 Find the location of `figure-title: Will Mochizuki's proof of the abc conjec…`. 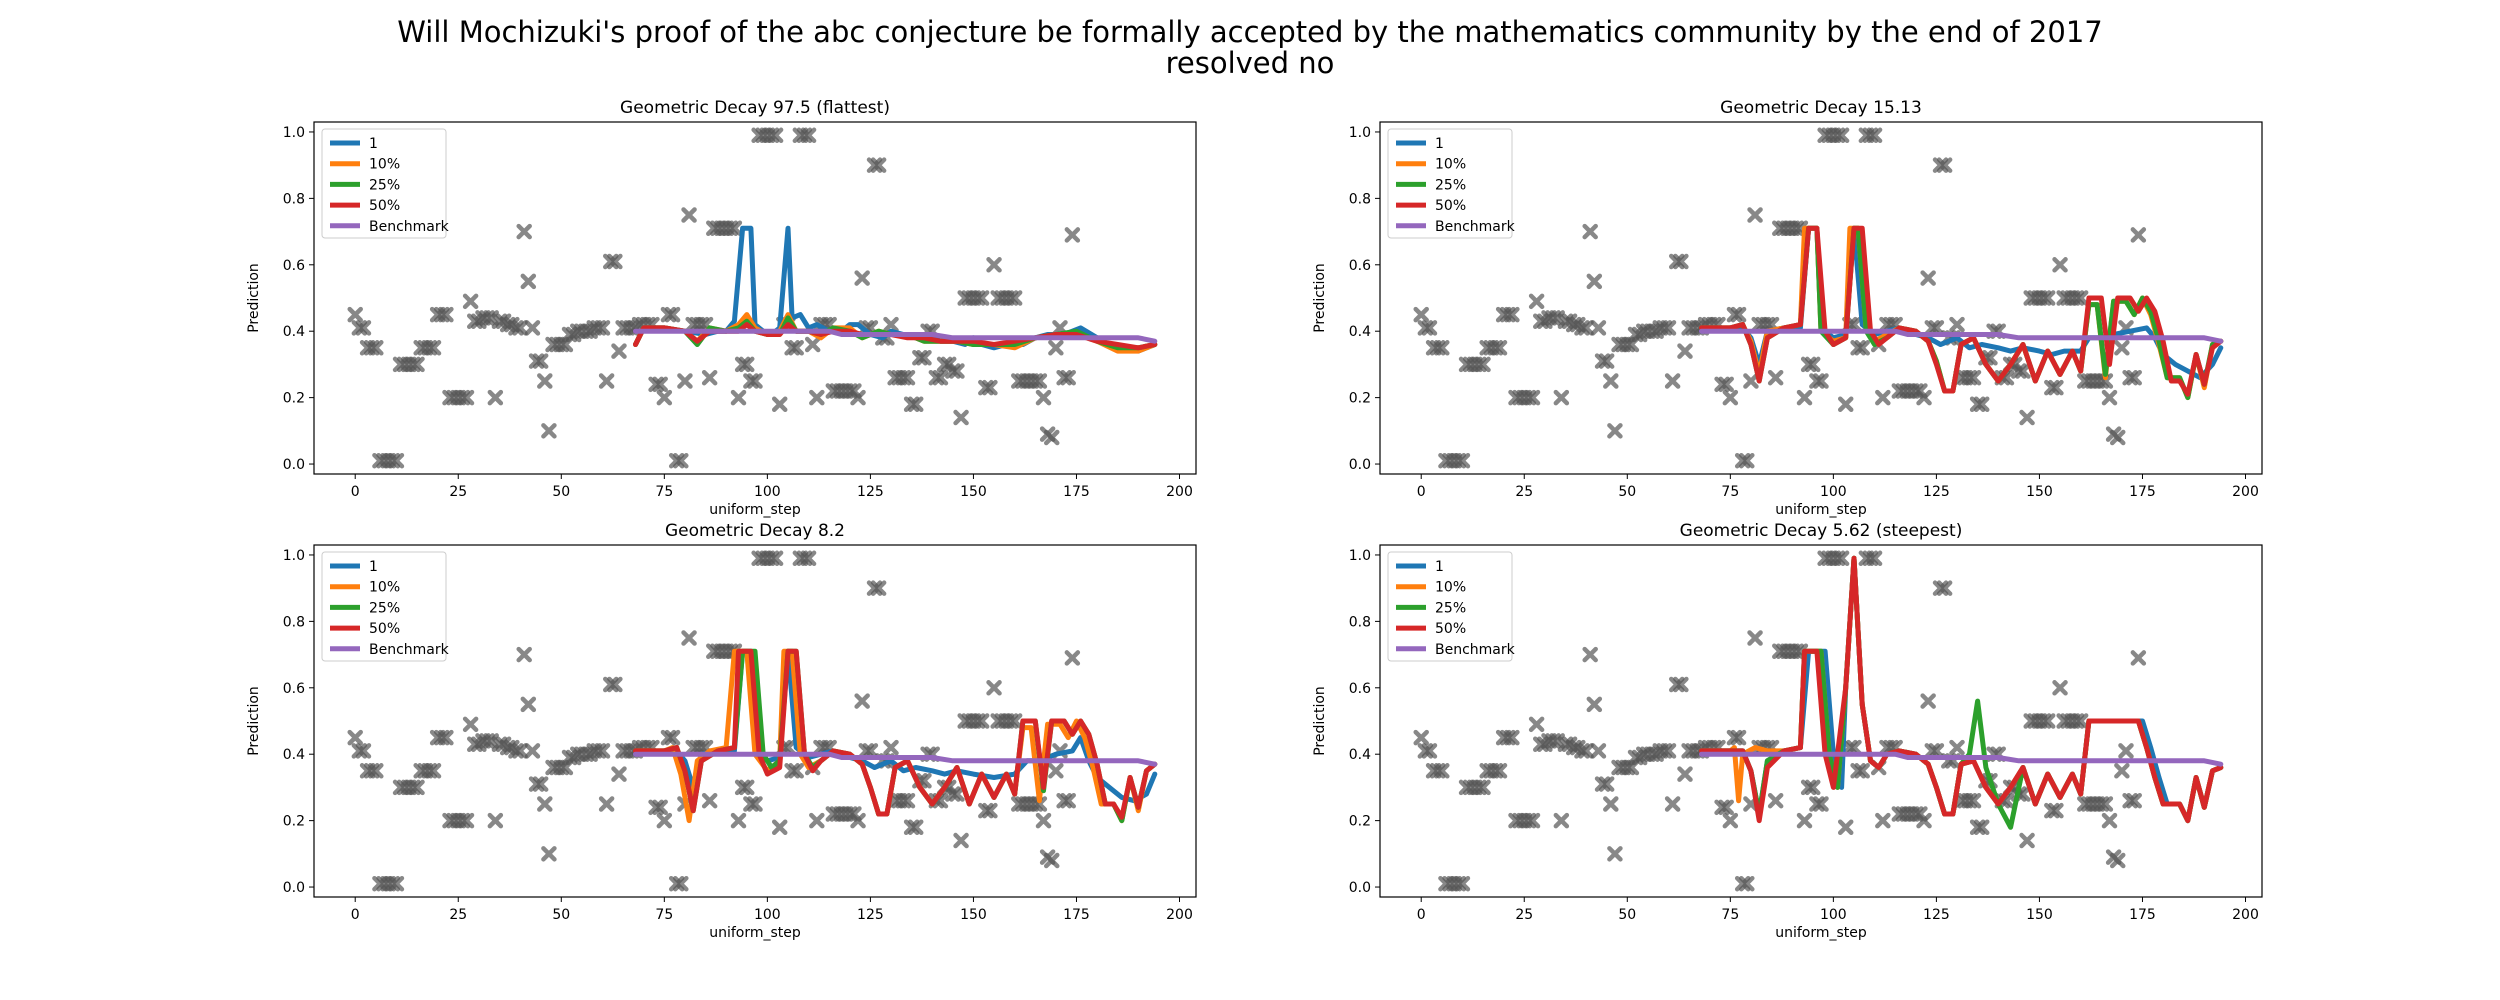

figure-title: Will Mochizuki's proof of the abc conjec… is located at coordinates (1249, 32).